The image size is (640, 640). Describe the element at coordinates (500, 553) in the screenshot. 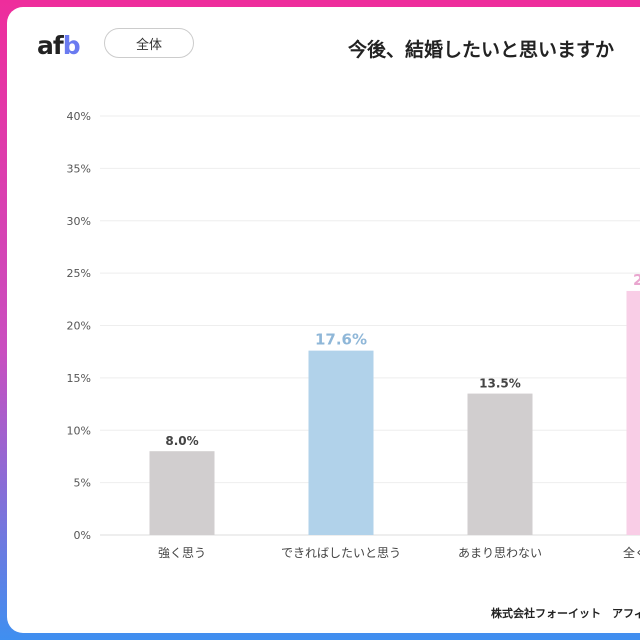

I see `x-tick-label: あまり思わない` at that location.